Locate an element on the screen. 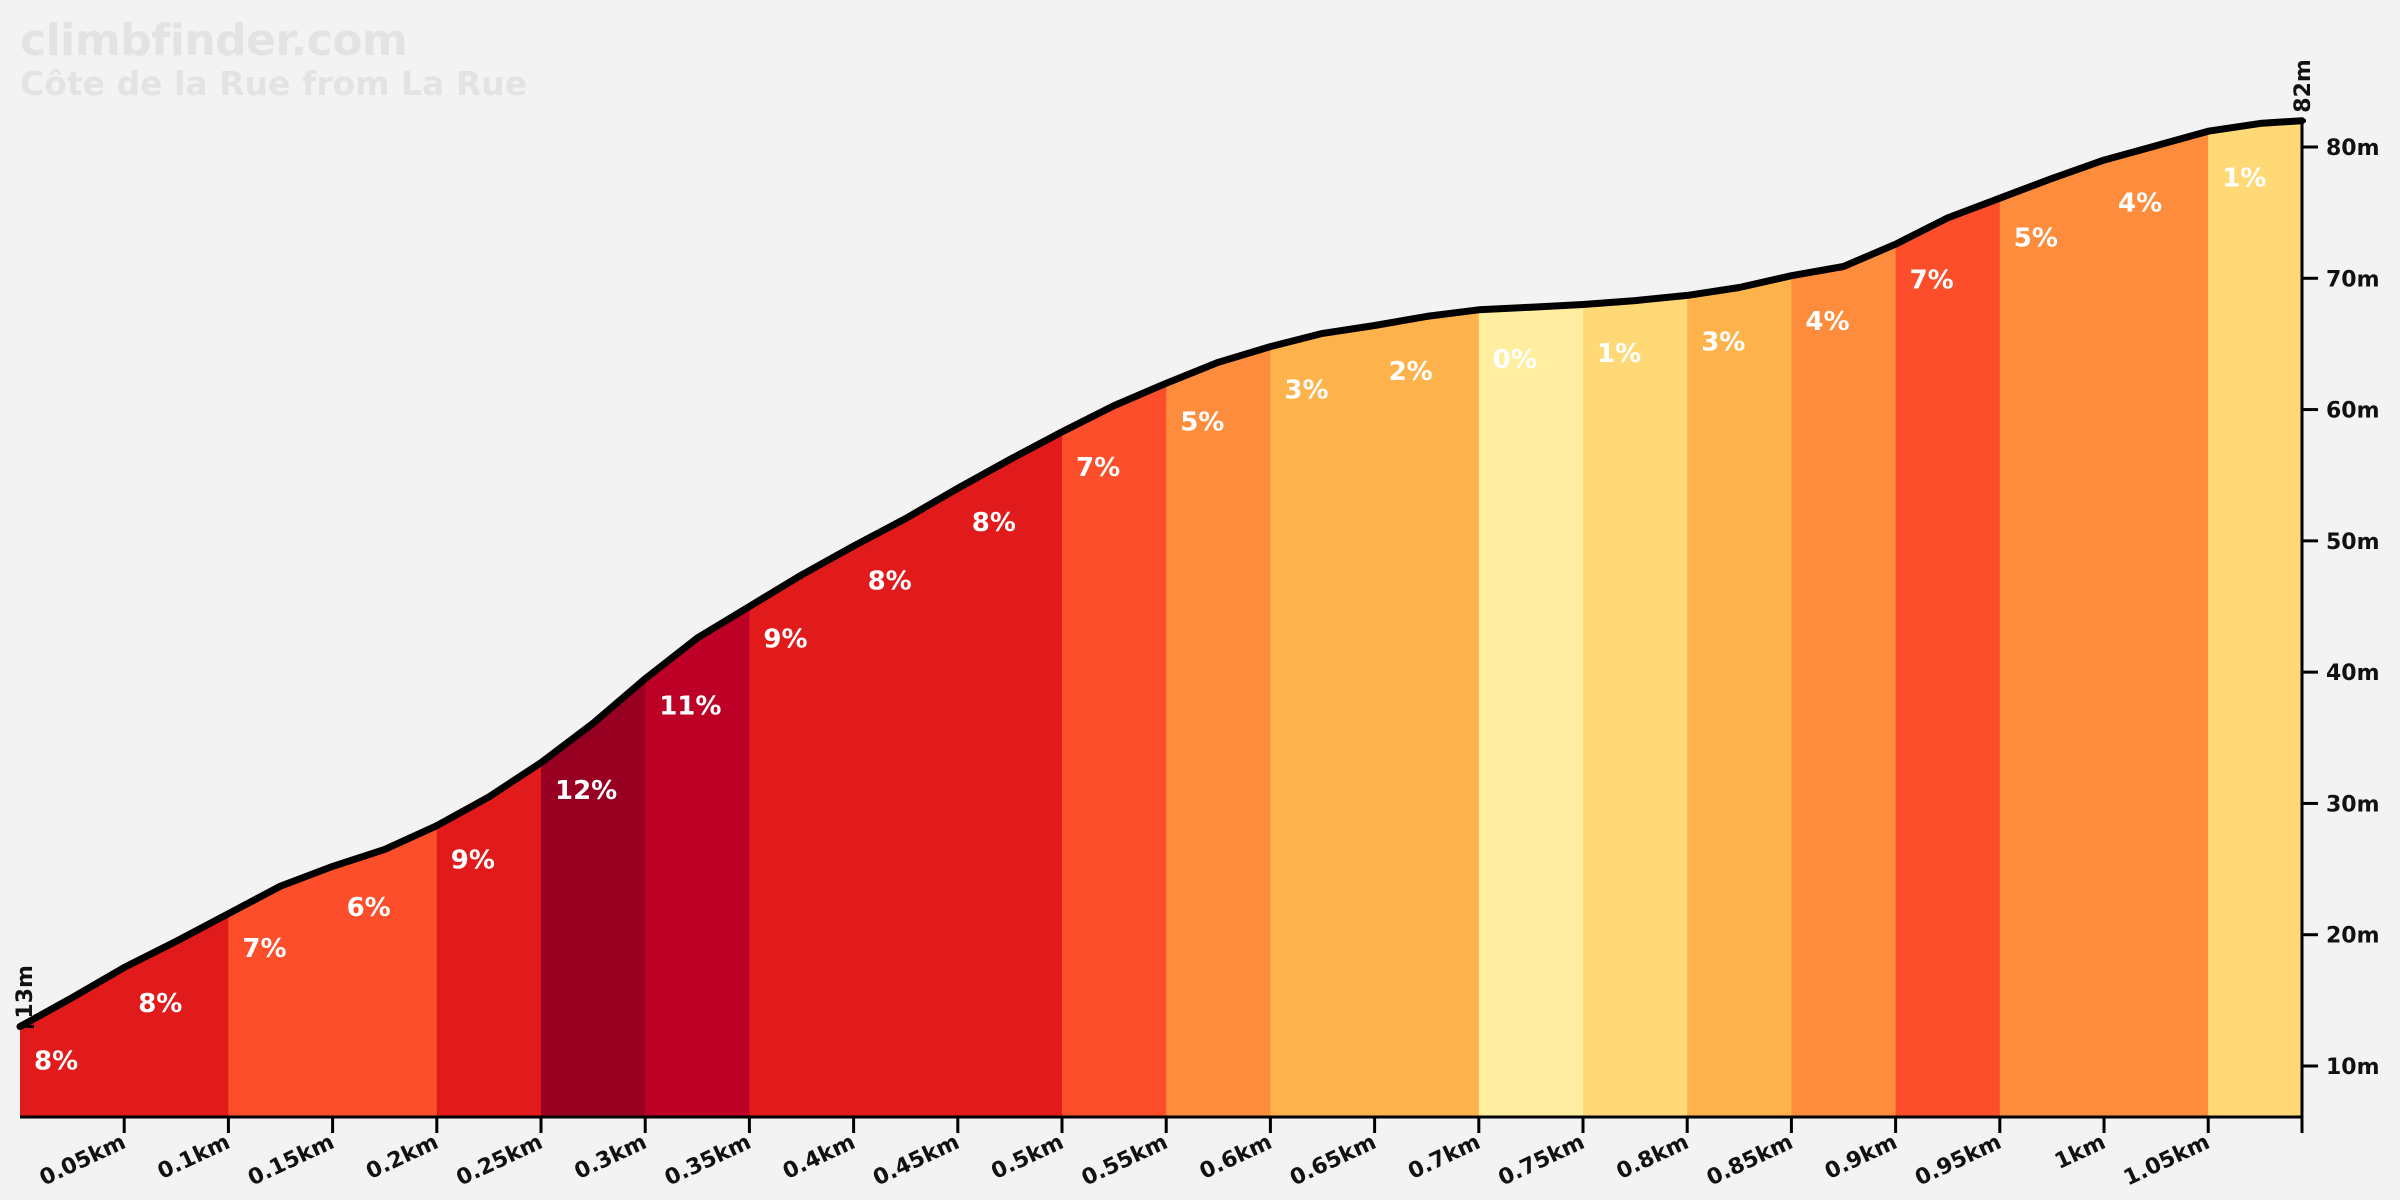  x-tick-label: 0.3km is located at coordinates (611, 1157).